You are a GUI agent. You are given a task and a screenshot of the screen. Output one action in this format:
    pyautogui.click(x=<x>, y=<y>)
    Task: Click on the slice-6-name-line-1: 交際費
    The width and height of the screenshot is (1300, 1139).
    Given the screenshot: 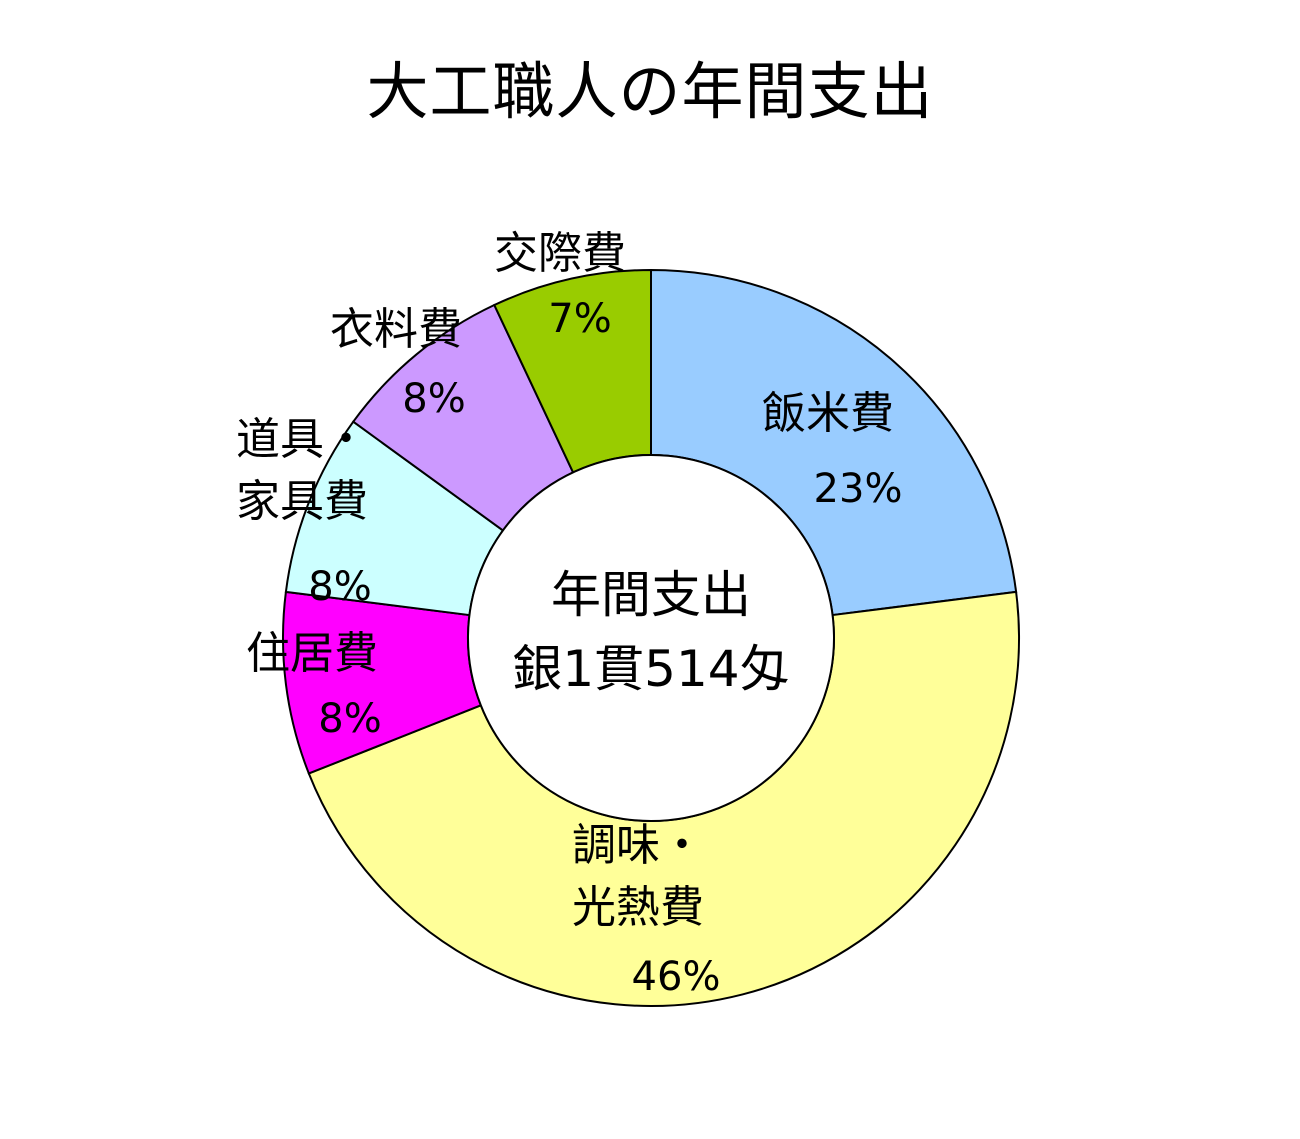 What is the action you would take?
    pyautogui.click(x=560, y=253)
    